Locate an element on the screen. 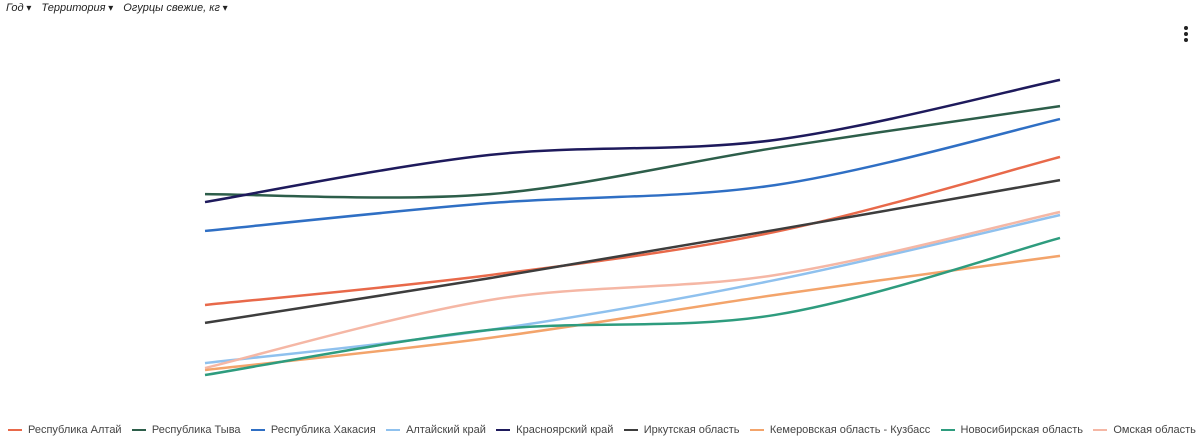 The height and width of the screenshot is (447, 1200). legend-item: Алтайский край is located at coordinates (436, 430).